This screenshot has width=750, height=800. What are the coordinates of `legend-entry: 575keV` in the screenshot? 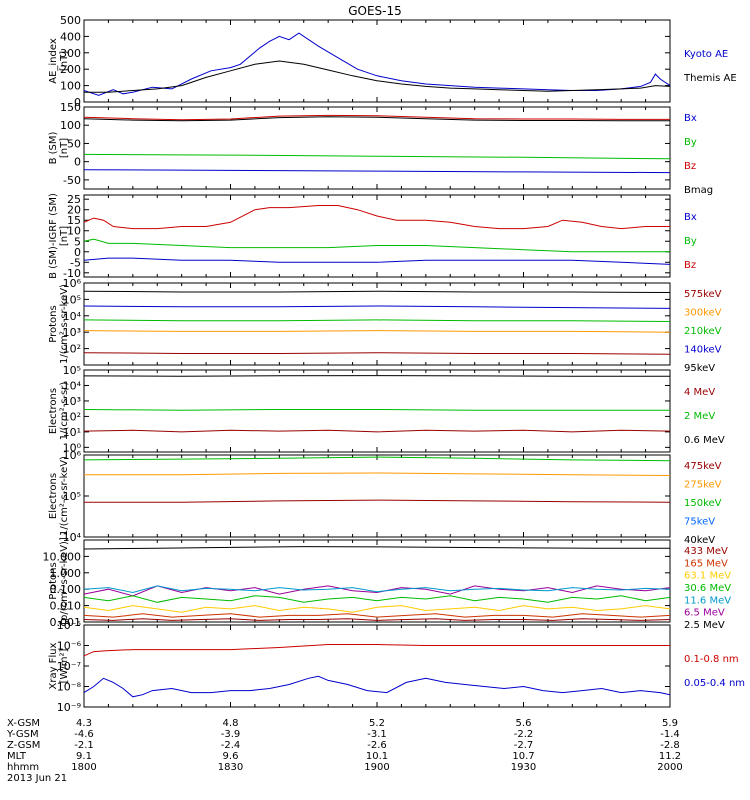 It's located at (703, 294).